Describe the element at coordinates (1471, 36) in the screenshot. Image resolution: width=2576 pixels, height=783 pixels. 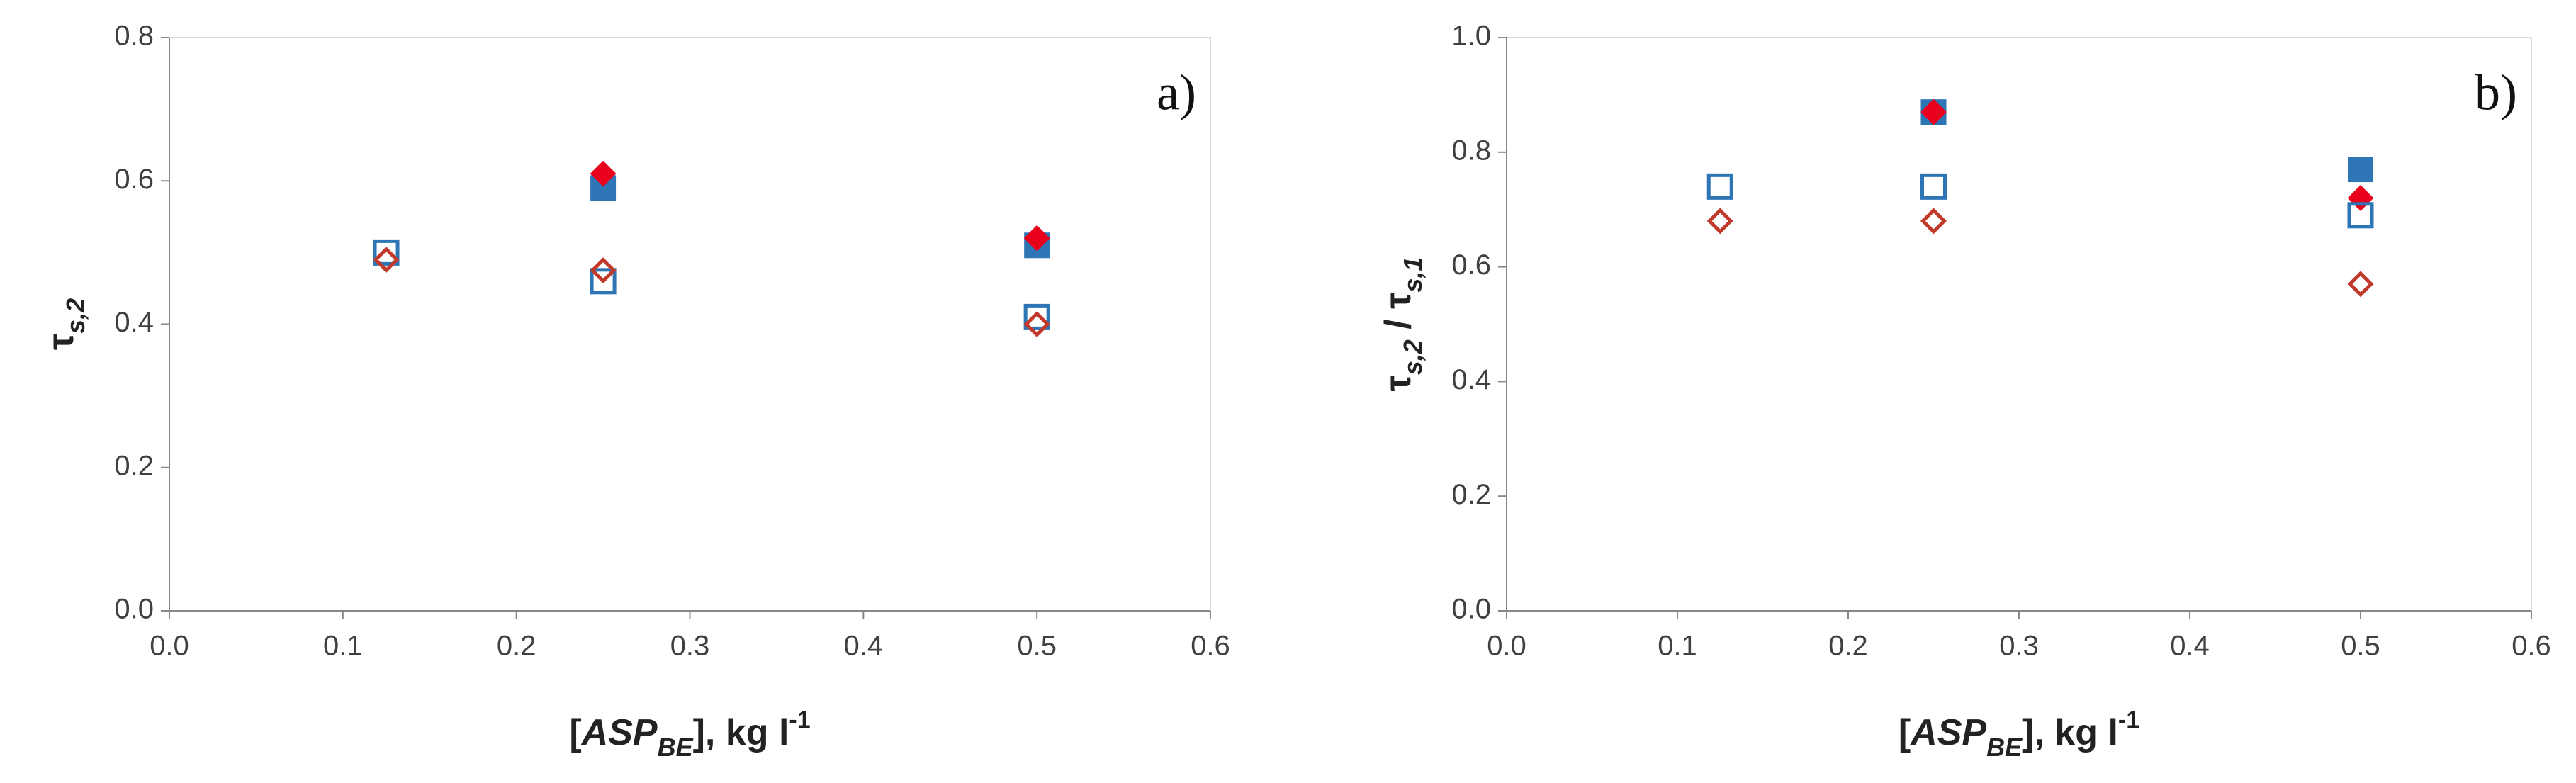
I see `y-tick-label: 1.0` at that location.